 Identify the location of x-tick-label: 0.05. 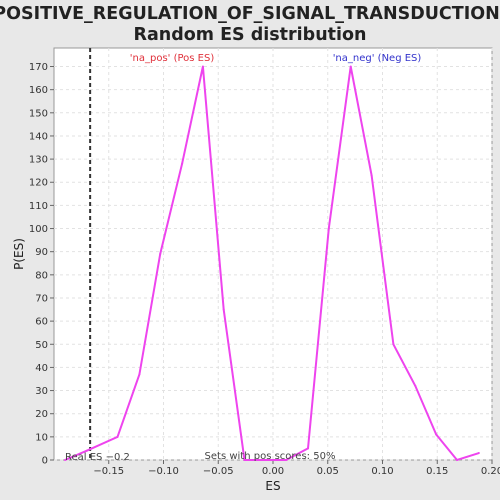
(328, 471).